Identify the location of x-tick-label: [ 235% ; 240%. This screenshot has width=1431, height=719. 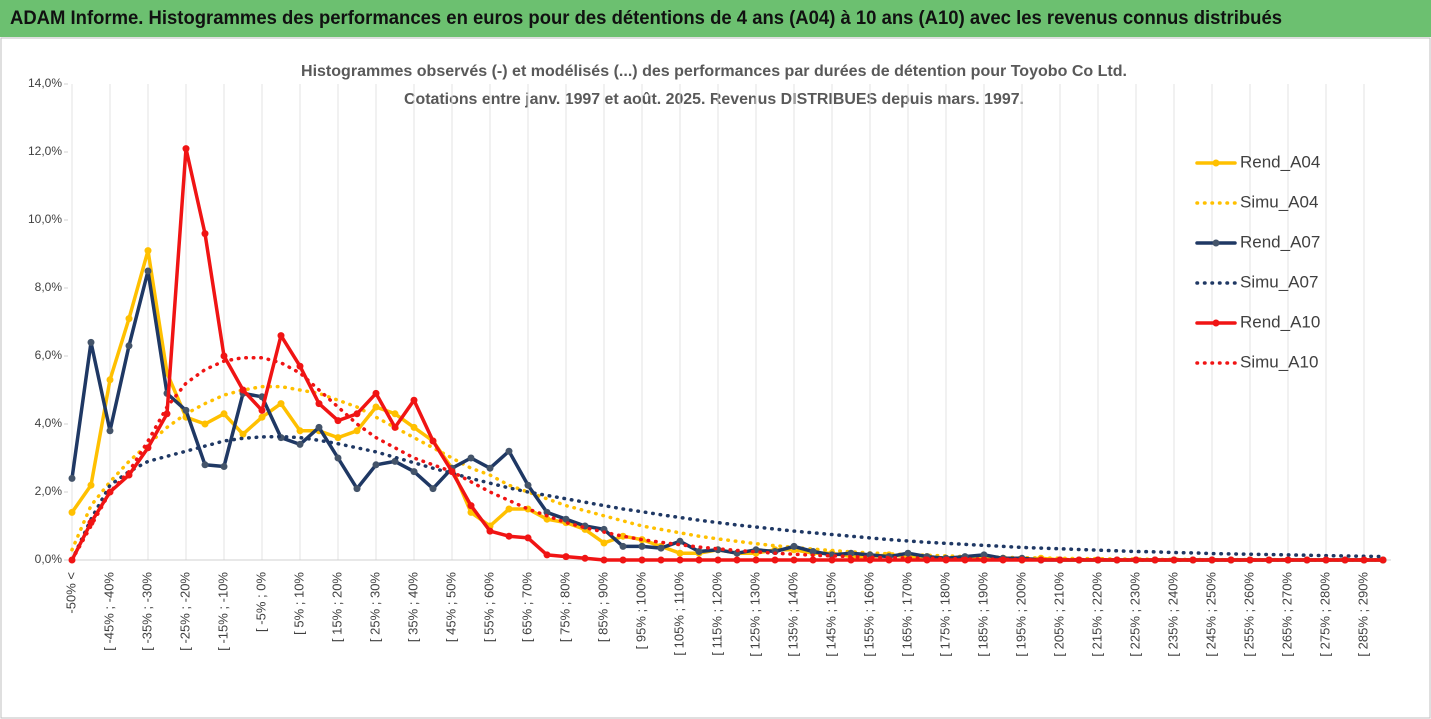
(1172, 614).